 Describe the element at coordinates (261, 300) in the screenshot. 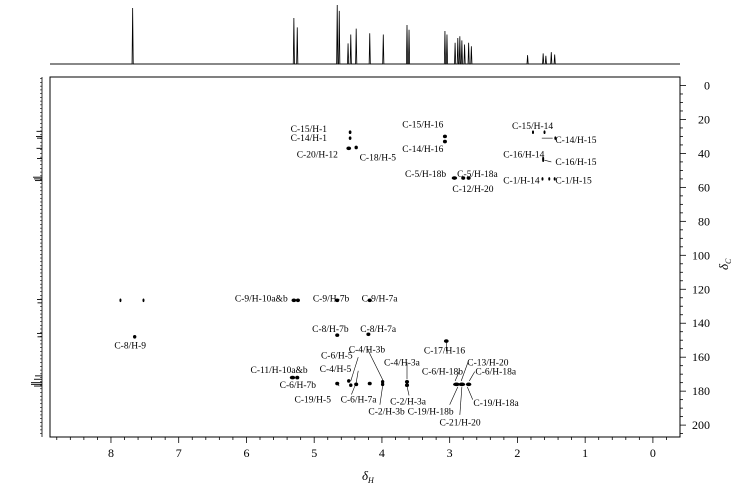

I see `peak-annotation: C-9/H-10a&b` at that location.